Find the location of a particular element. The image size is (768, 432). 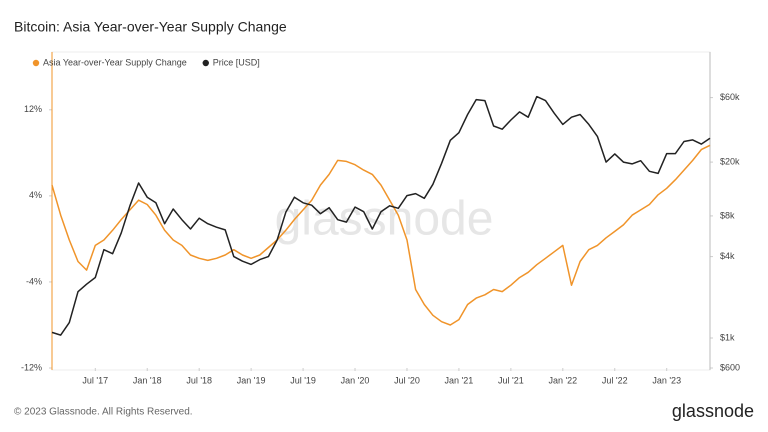

watermark: glassnode is located at coordinates (384, 219).